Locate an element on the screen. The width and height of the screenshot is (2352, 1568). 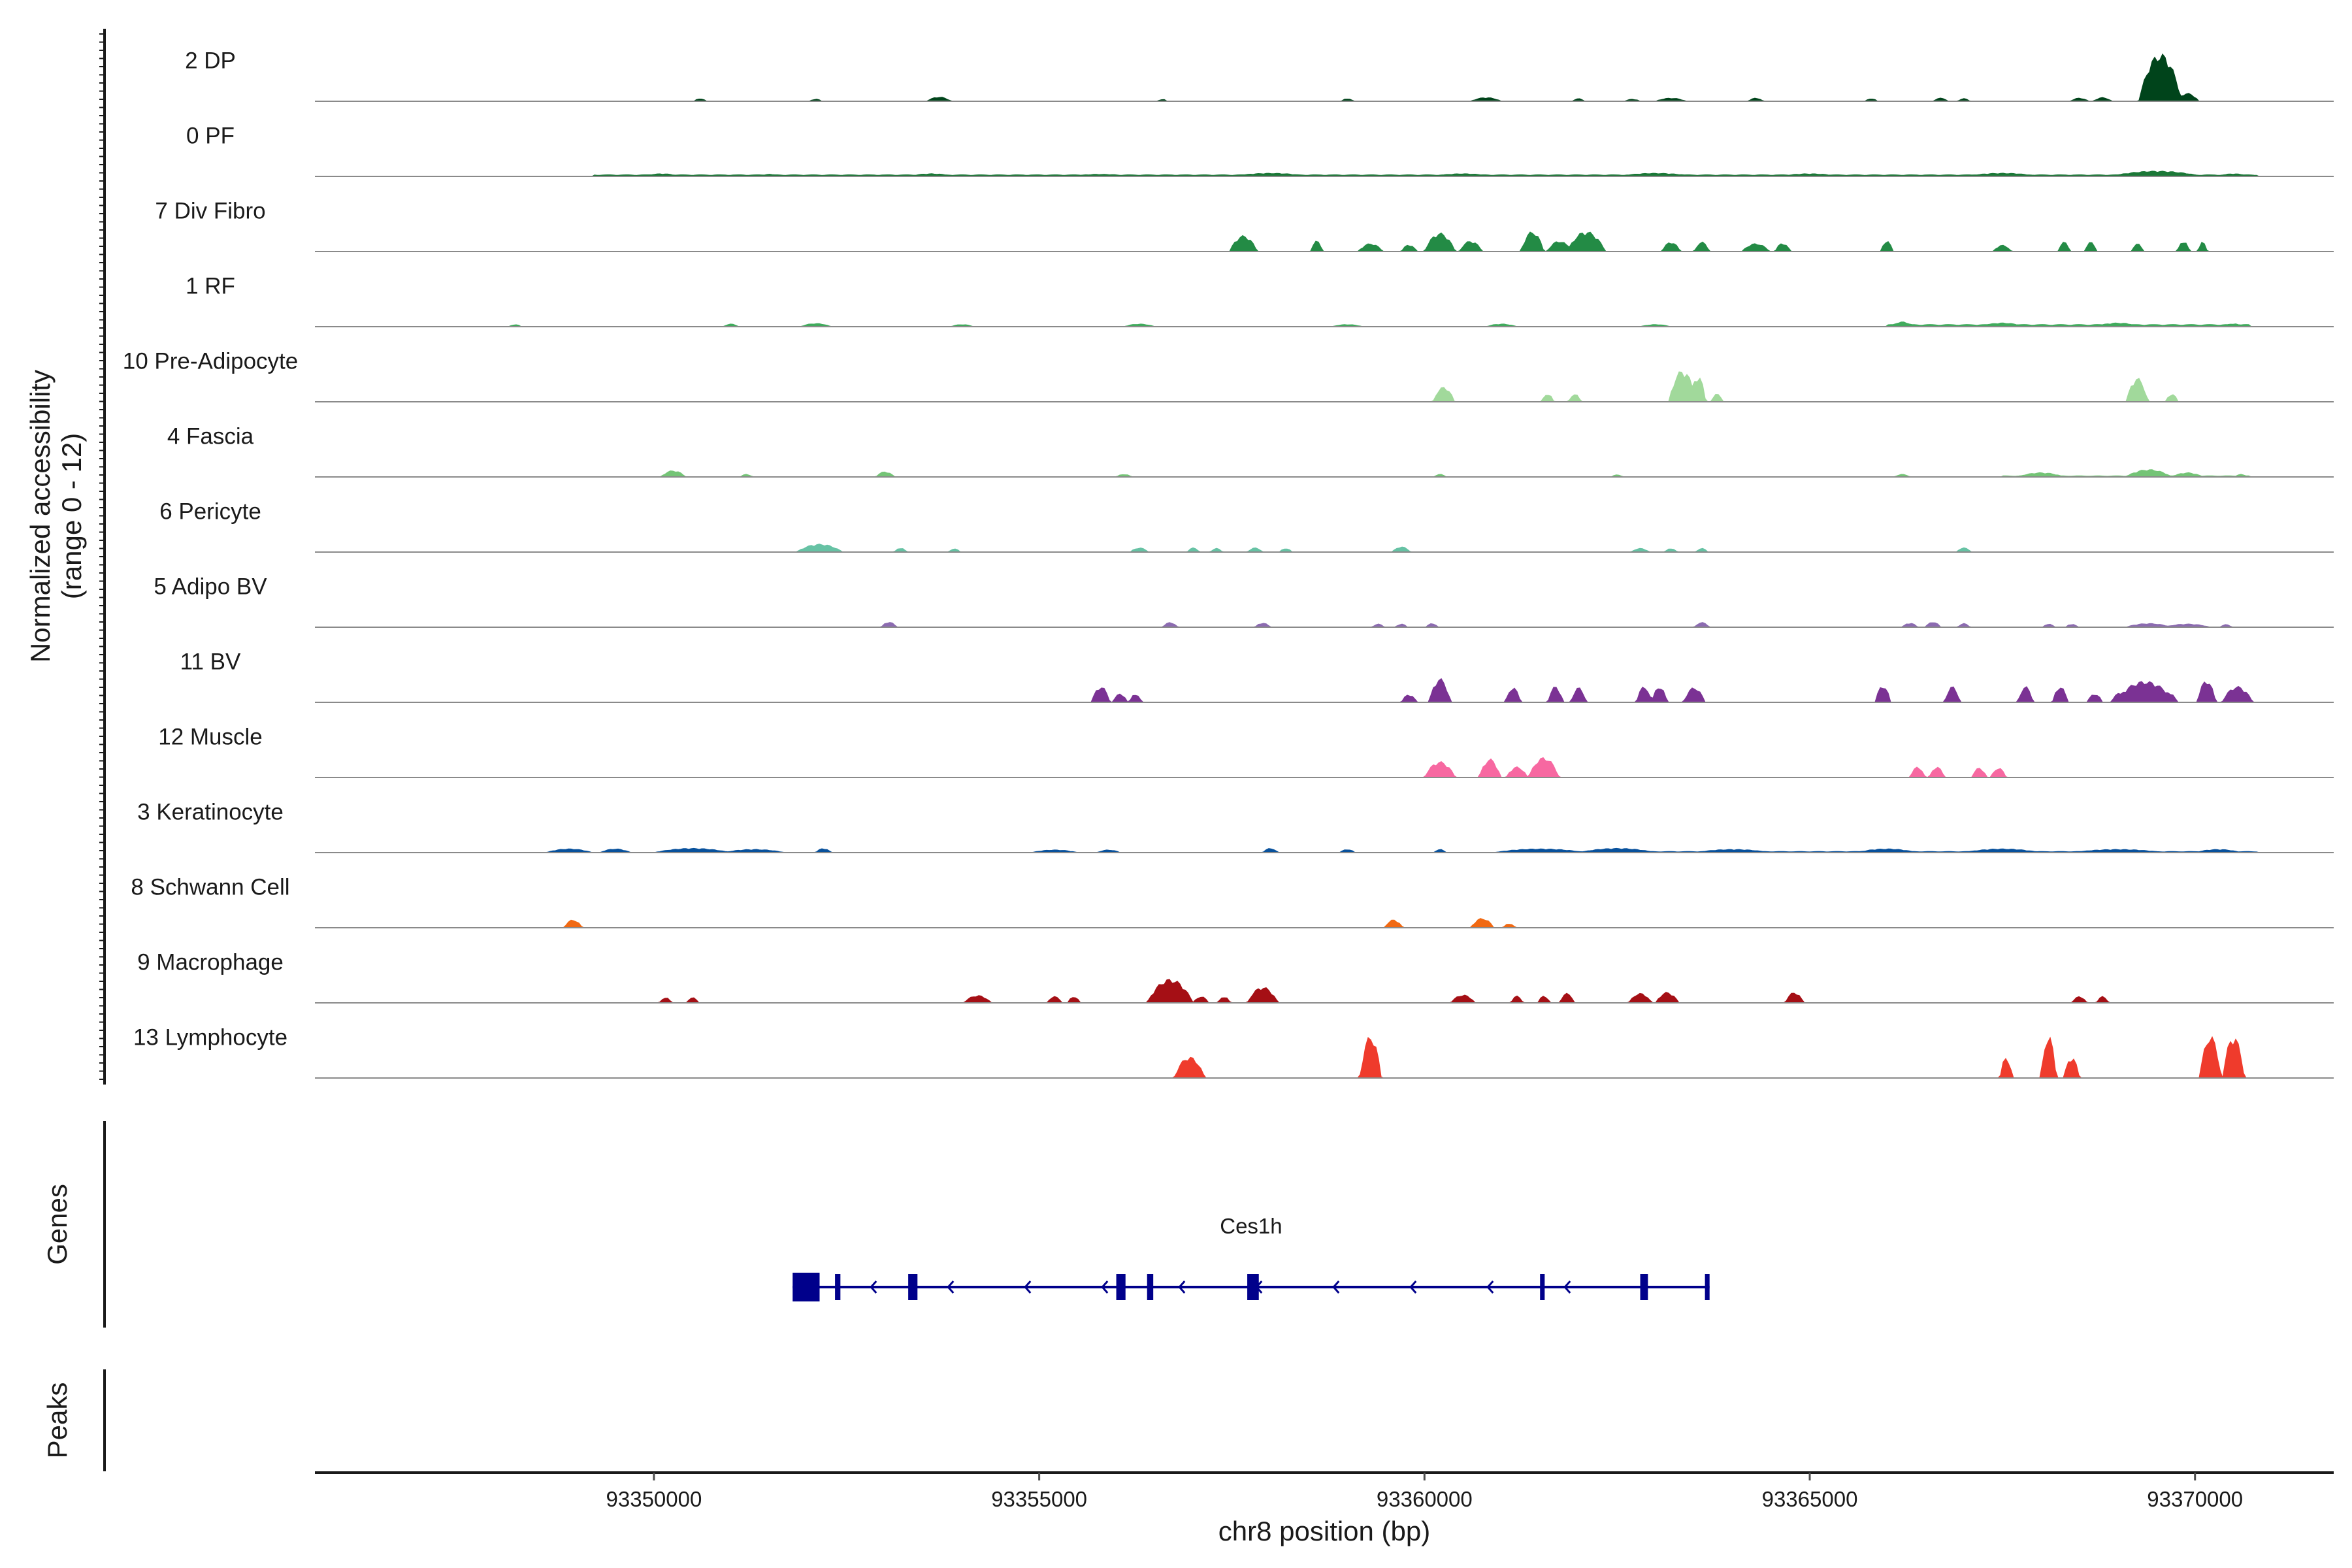
x-tick-label: 93350000 is located at coordinates (654, 1499).